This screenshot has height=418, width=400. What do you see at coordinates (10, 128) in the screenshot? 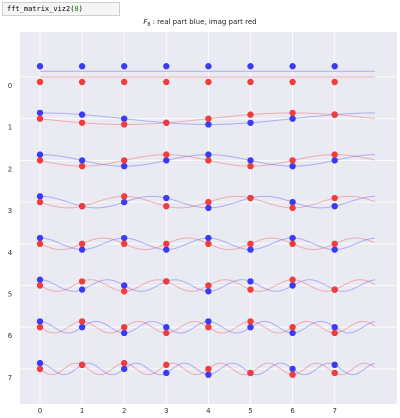
I see `y-tick-label-1: 1` at bounding box center [10, 128].